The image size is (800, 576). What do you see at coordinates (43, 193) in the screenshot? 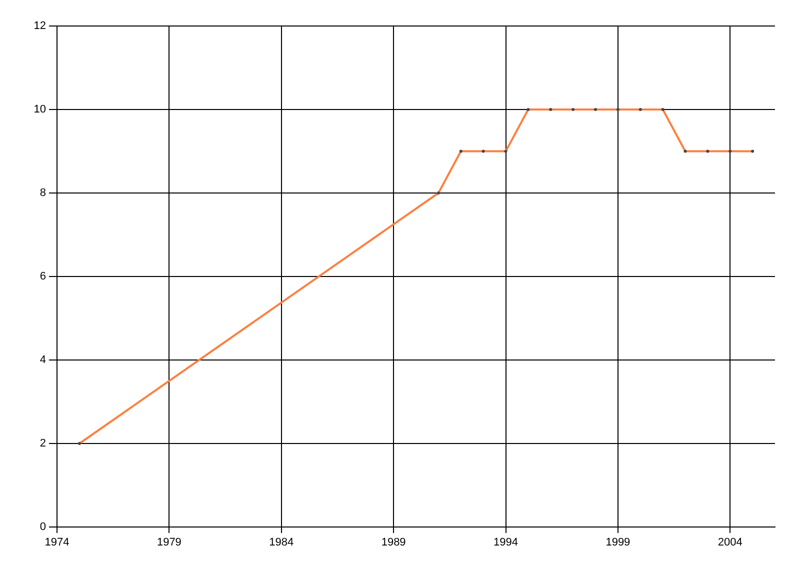
I see `y-tick-label: 8` at bounding box center [43, 193].